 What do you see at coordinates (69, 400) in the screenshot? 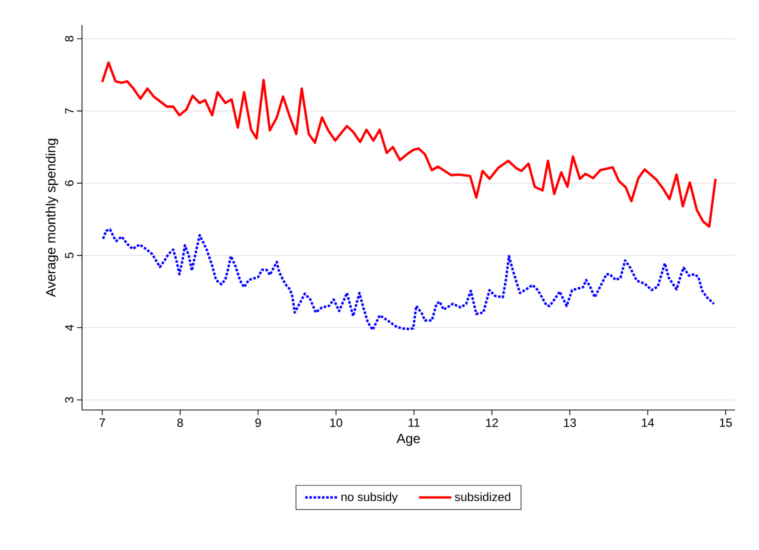
I see `y-tick-label: 3` at bounding box center [69, 400].